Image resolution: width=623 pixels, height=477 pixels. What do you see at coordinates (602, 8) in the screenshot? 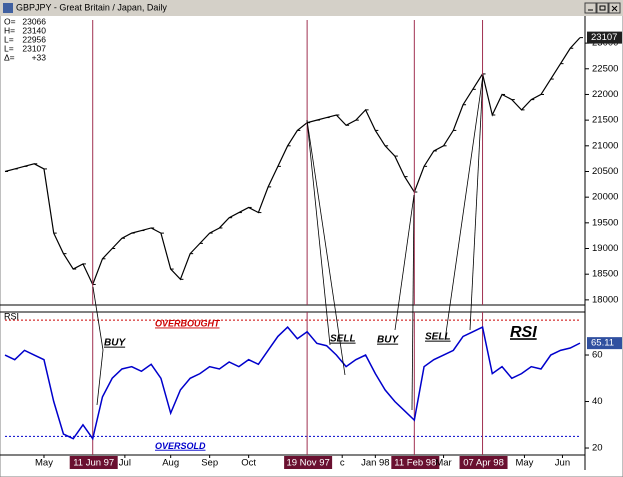
I see `window-buttons` at bounding box center [602, 8].